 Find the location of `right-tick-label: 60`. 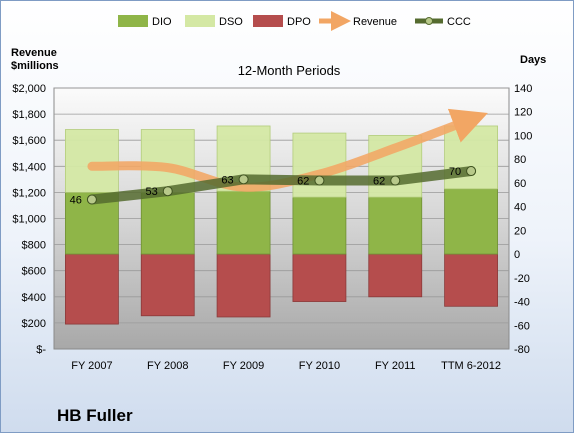

right-tick-label: 60 is located at coordinates (520, 184).